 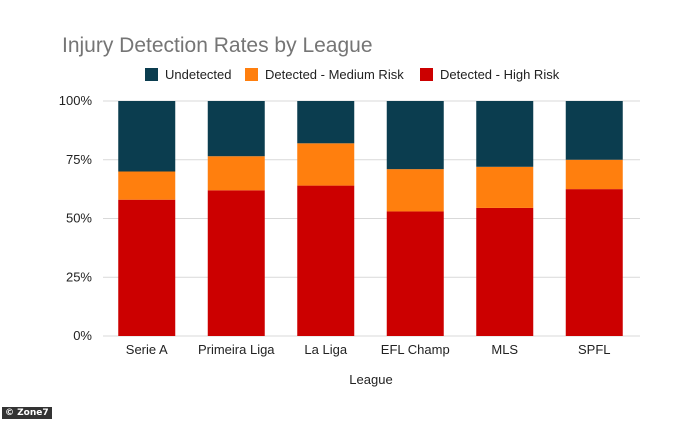 What do you see at coordinates (500, 74) in the screenshot?
I see `legend-label: Detected - High Risk` at bounding box center [500, 74].